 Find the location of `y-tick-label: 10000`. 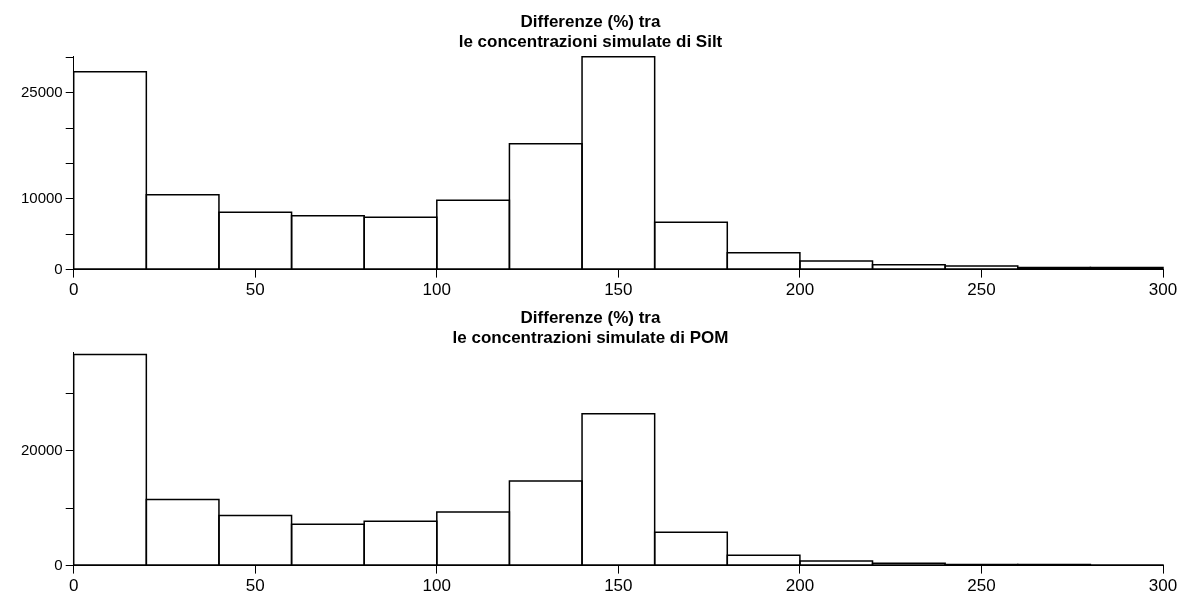

y-tick-label: 10000 is located at coordinates (41, 198).